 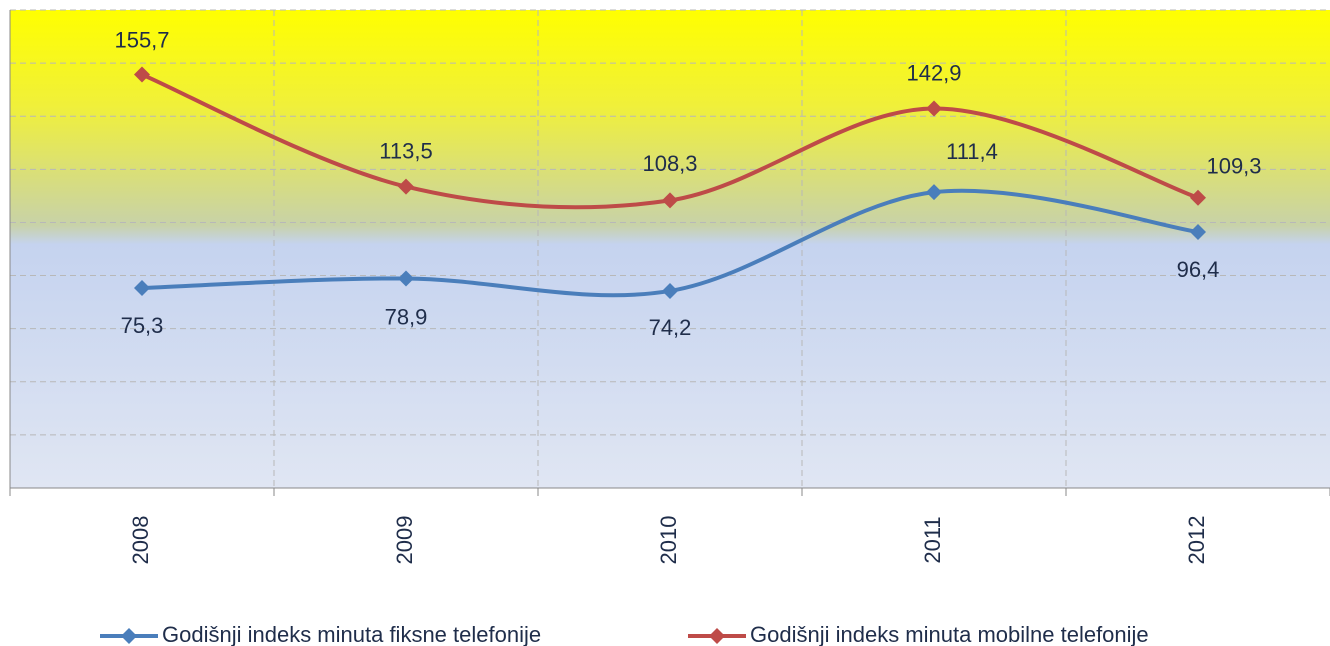 I want to click on data-label: 78,9, so click(x=406, y=316).